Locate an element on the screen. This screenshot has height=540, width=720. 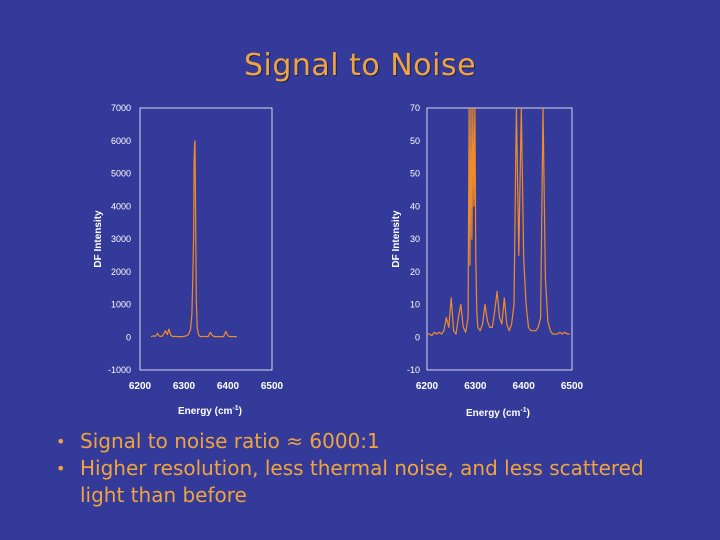
bullet-text: Signal to noise ratio ≈ 6000:1 is located at coordinates (230, 441).